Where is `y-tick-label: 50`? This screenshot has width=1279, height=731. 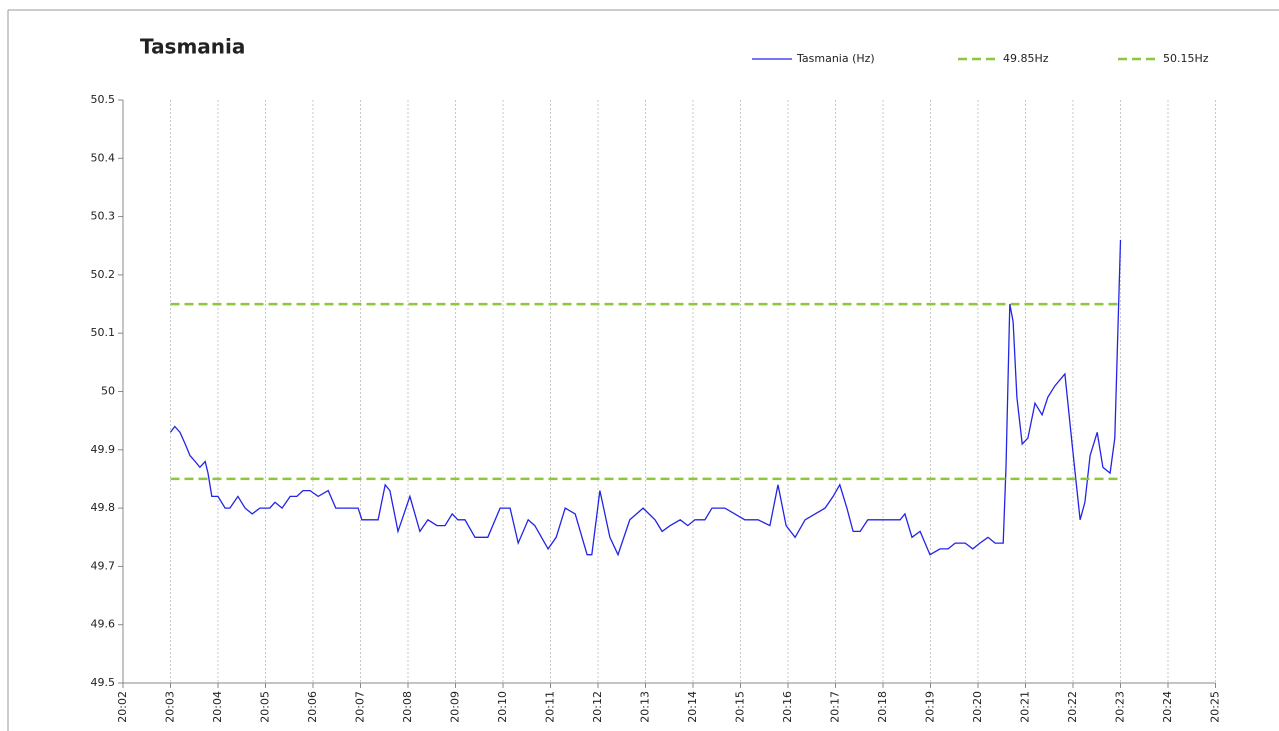 y-tick-label: 50 is located at coordinates (108, 391).